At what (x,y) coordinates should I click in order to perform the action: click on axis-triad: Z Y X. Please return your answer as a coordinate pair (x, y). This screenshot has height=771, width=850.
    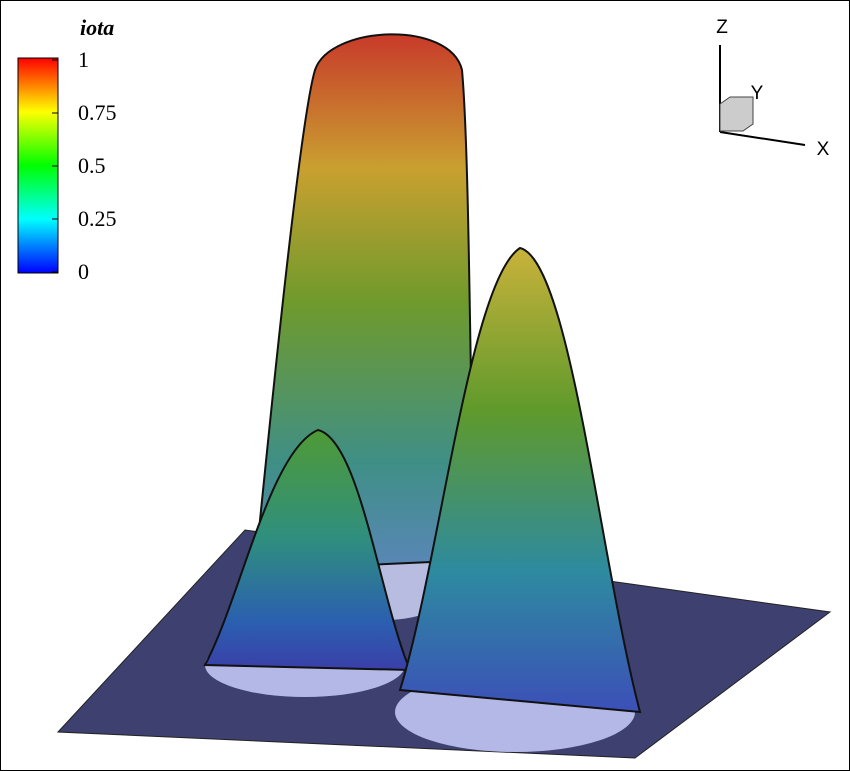
    Looking at the image, I should click on (772, 88).